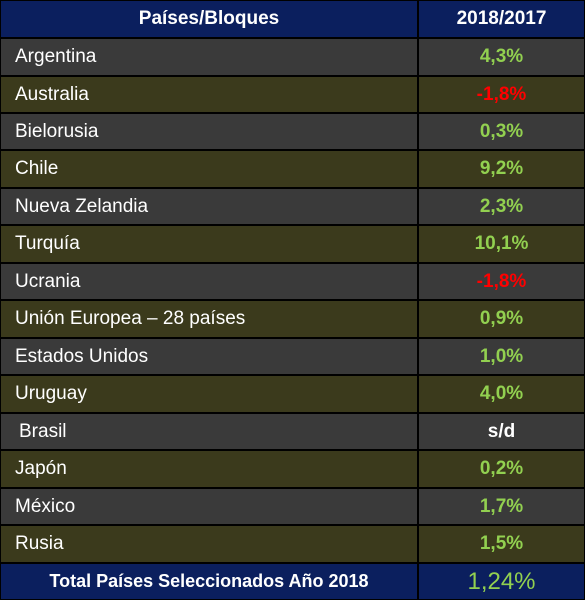  I want to click on value-cell: 4,3%, so click(501, 57).